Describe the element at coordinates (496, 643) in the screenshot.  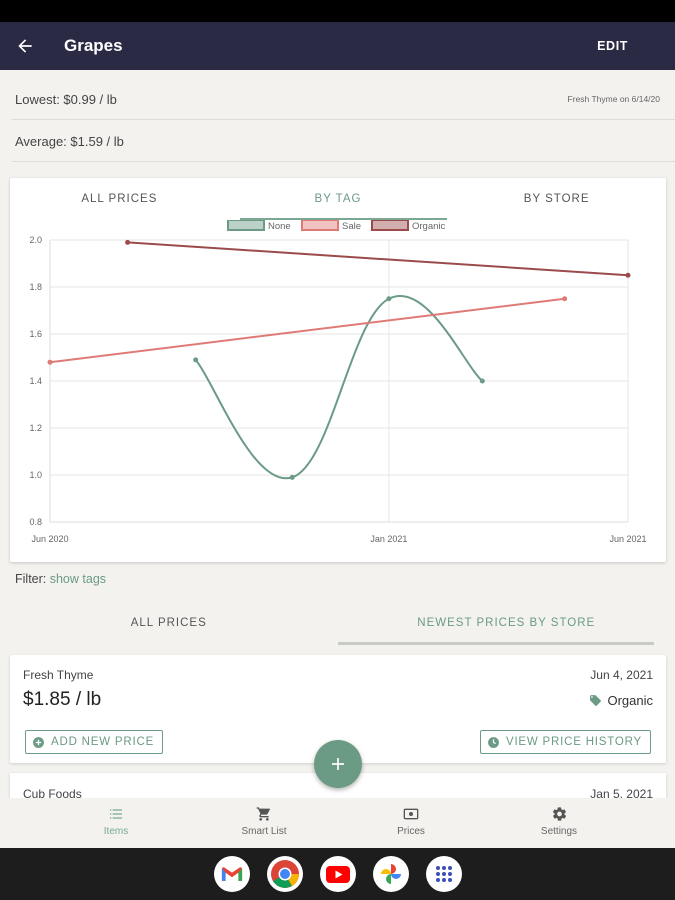
I see `list-tab-indicator` at that location.